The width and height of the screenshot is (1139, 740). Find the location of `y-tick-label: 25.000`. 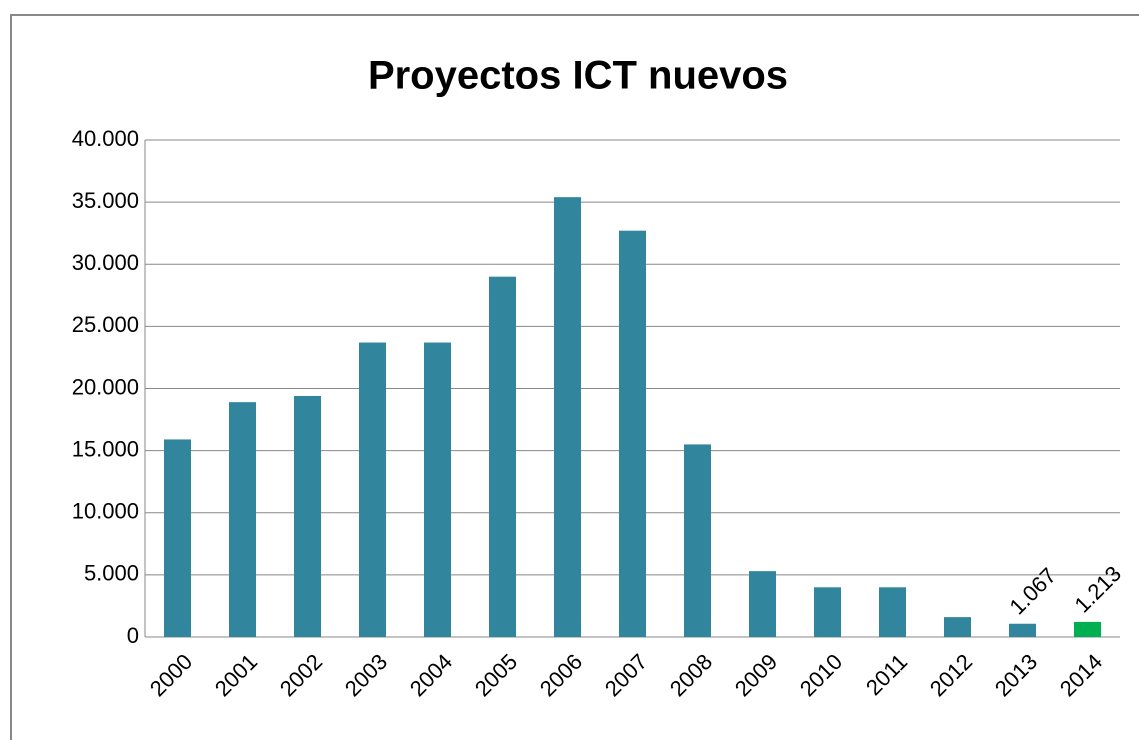

y-tick-label: 25.000 is located at coordinates (105, 324).